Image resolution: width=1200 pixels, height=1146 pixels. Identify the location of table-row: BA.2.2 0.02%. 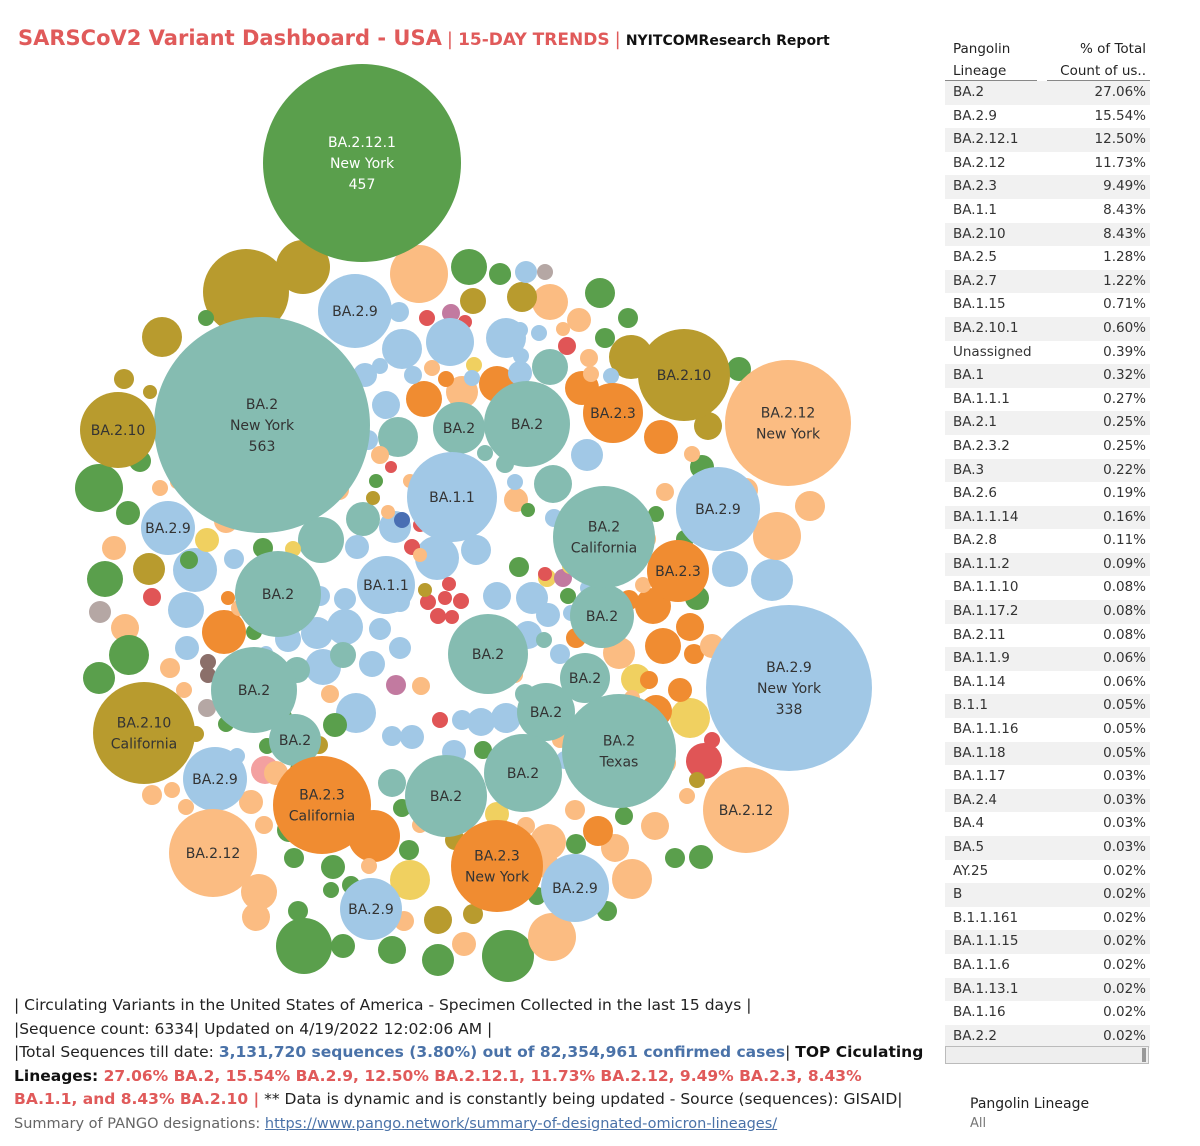
(1047, 1036).